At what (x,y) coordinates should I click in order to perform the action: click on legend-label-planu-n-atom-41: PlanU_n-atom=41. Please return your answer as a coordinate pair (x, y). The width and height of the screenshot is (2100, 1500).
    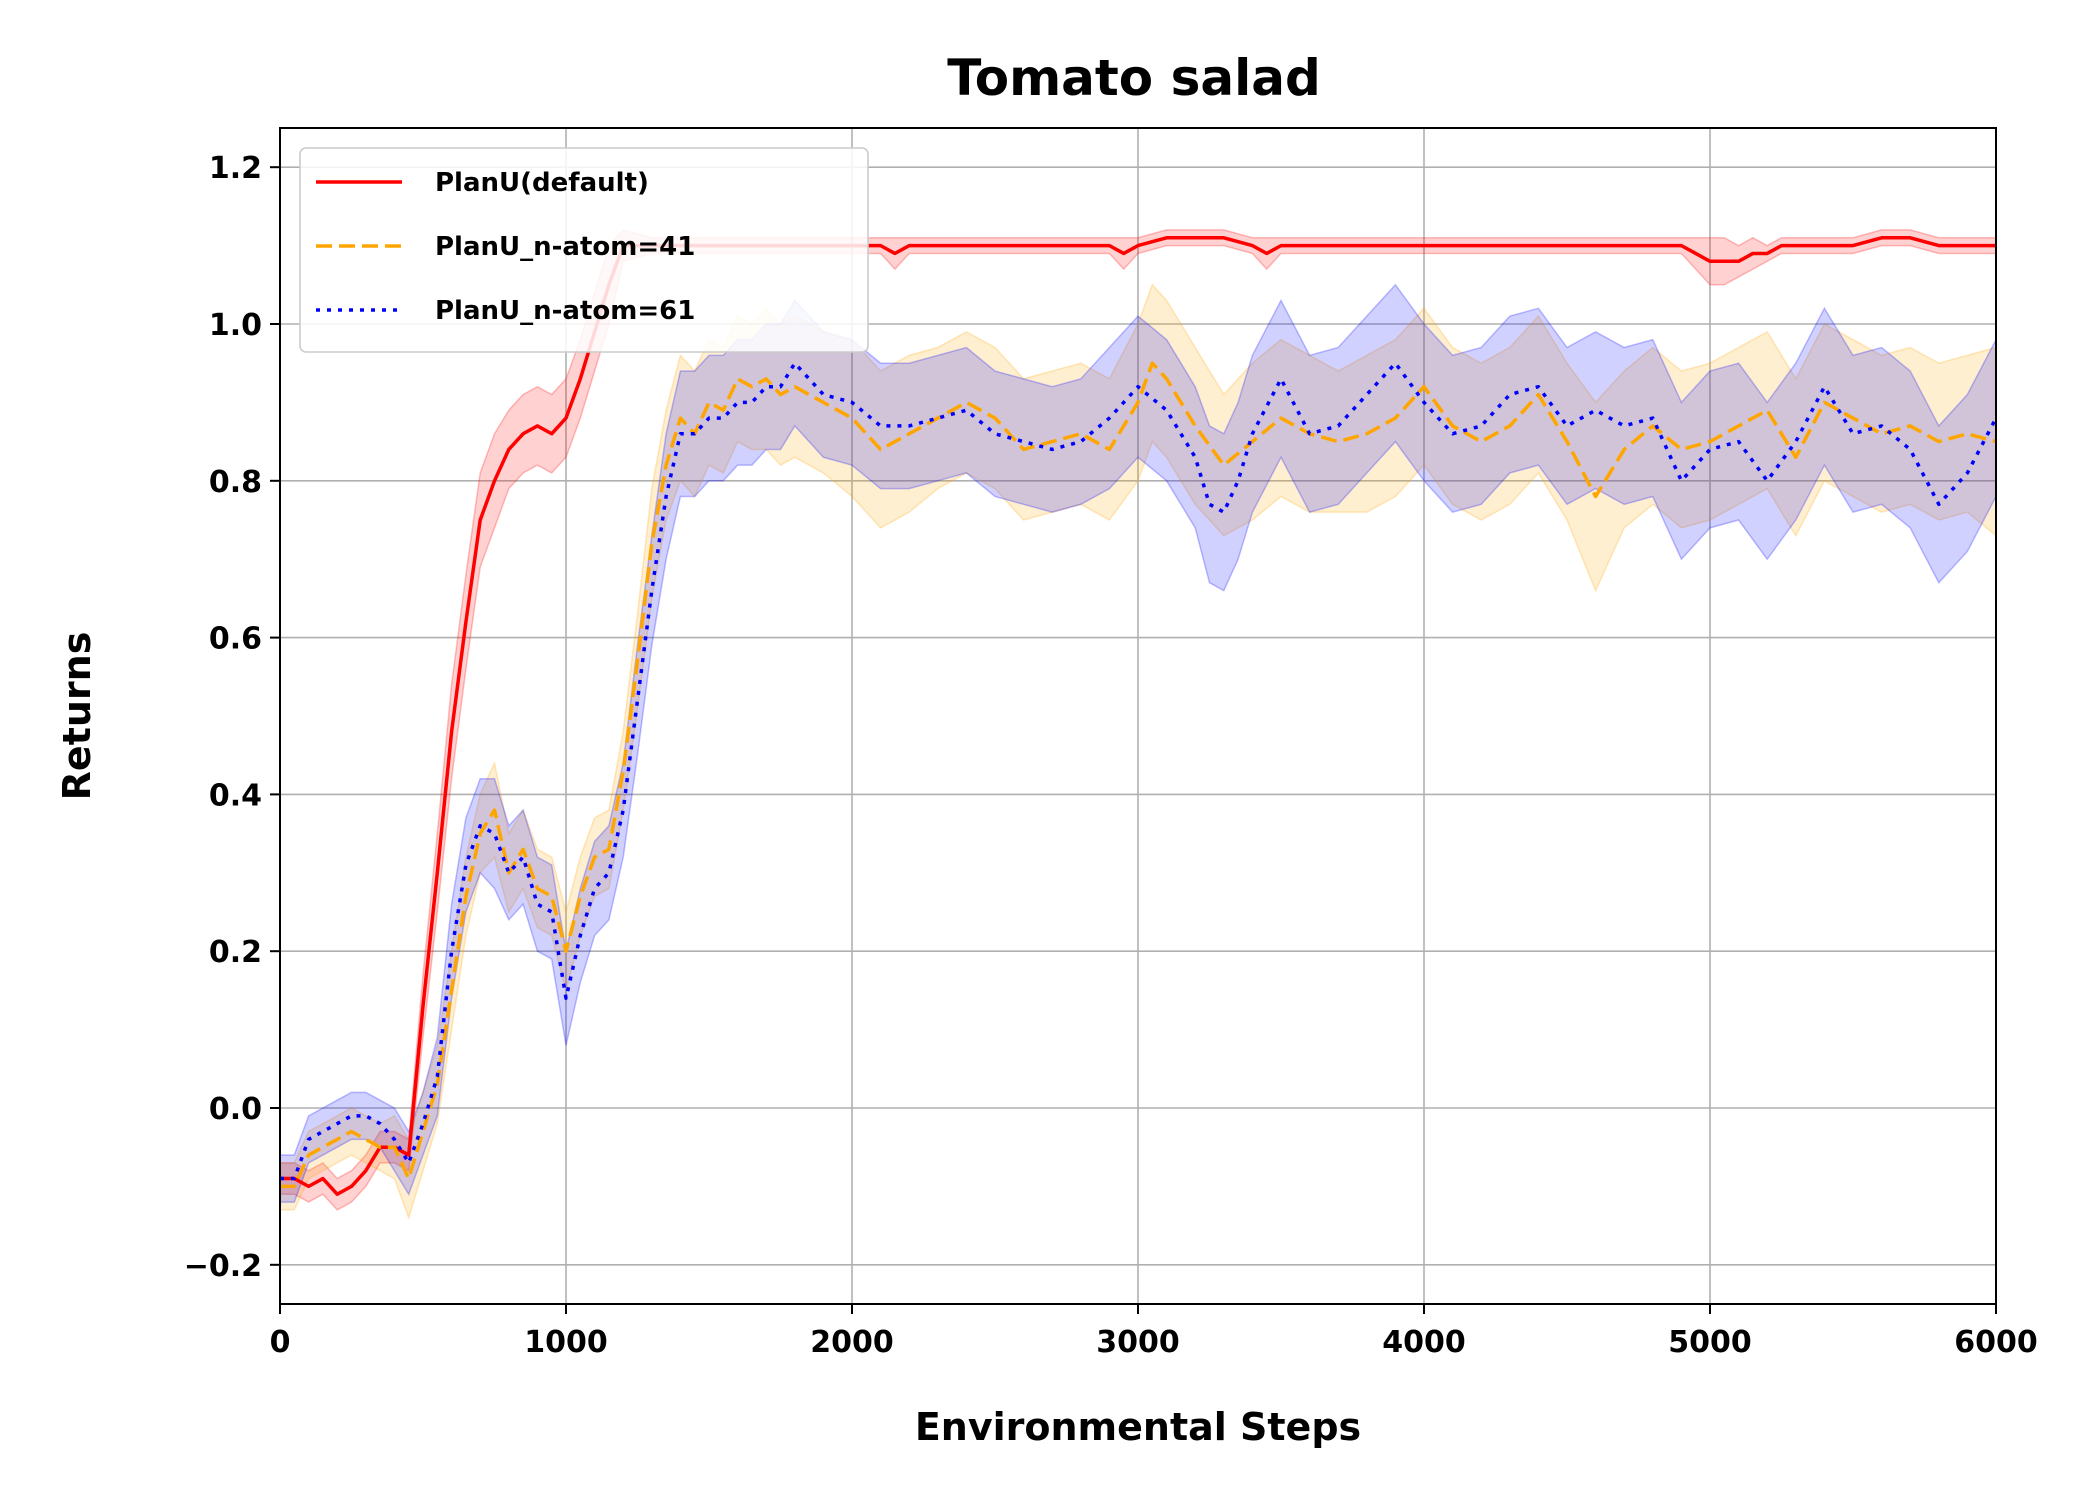
    Looking at the image, I should click on (565, 247).